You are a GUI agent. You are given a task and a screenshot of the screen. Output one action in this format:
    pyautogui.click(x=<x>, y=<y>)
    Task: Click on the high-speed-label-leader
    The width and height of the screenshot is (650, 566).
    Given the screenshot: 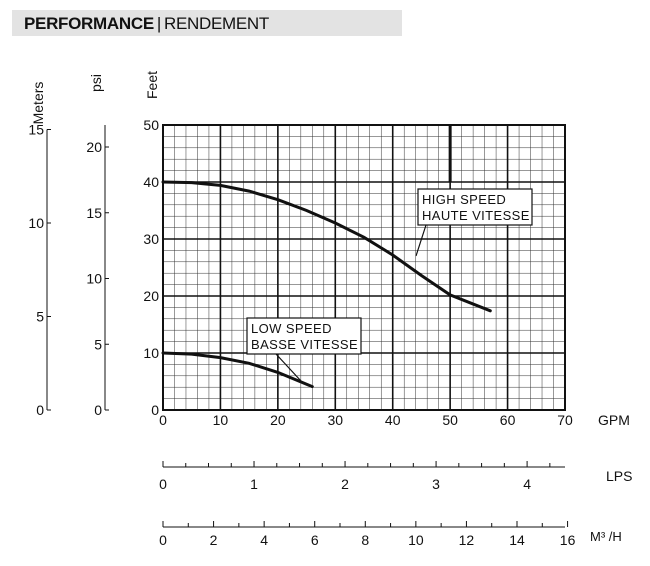 What is the action you would take?
    pyautogui.click(x=421, y=240)
    